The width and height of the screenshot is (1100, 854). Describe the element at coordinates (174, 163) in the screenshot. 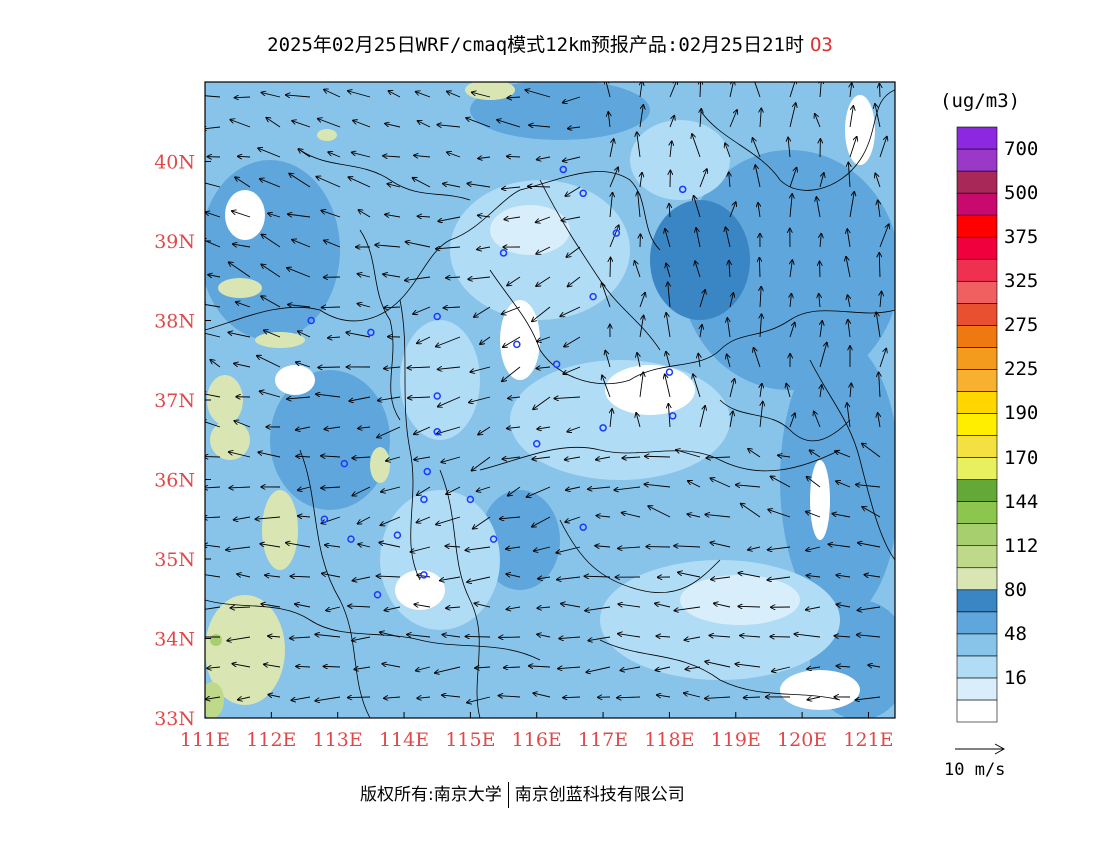

I see `lat-tick-label: 40N` at that location.